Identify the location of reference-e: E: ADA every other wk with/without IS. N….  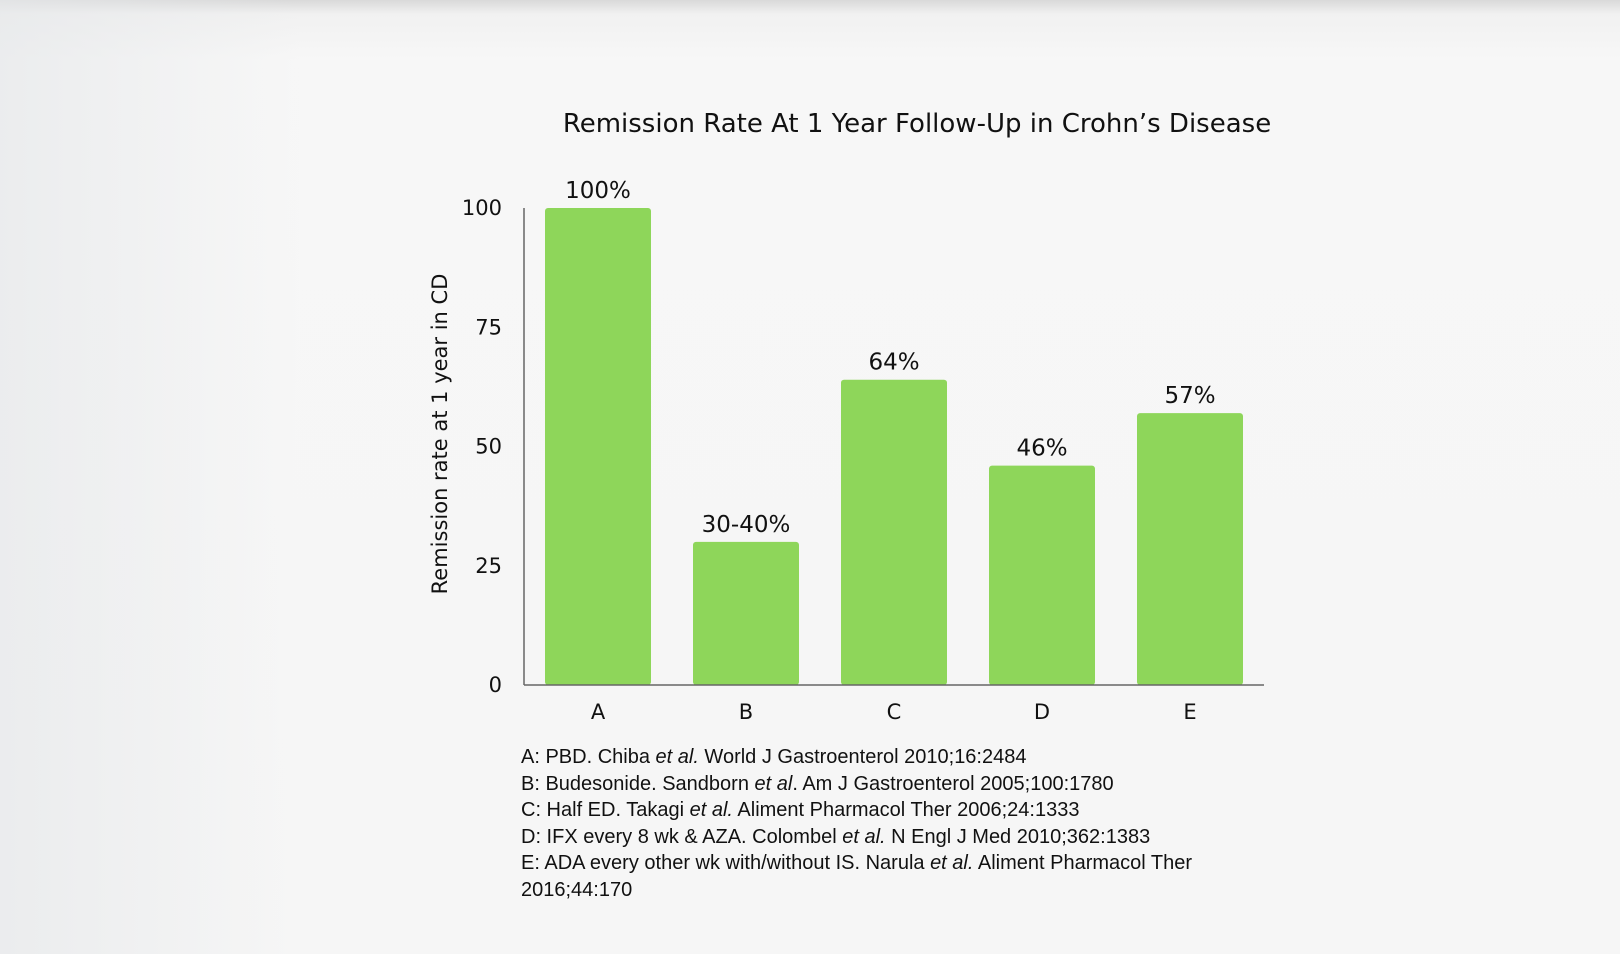
(901, 876).